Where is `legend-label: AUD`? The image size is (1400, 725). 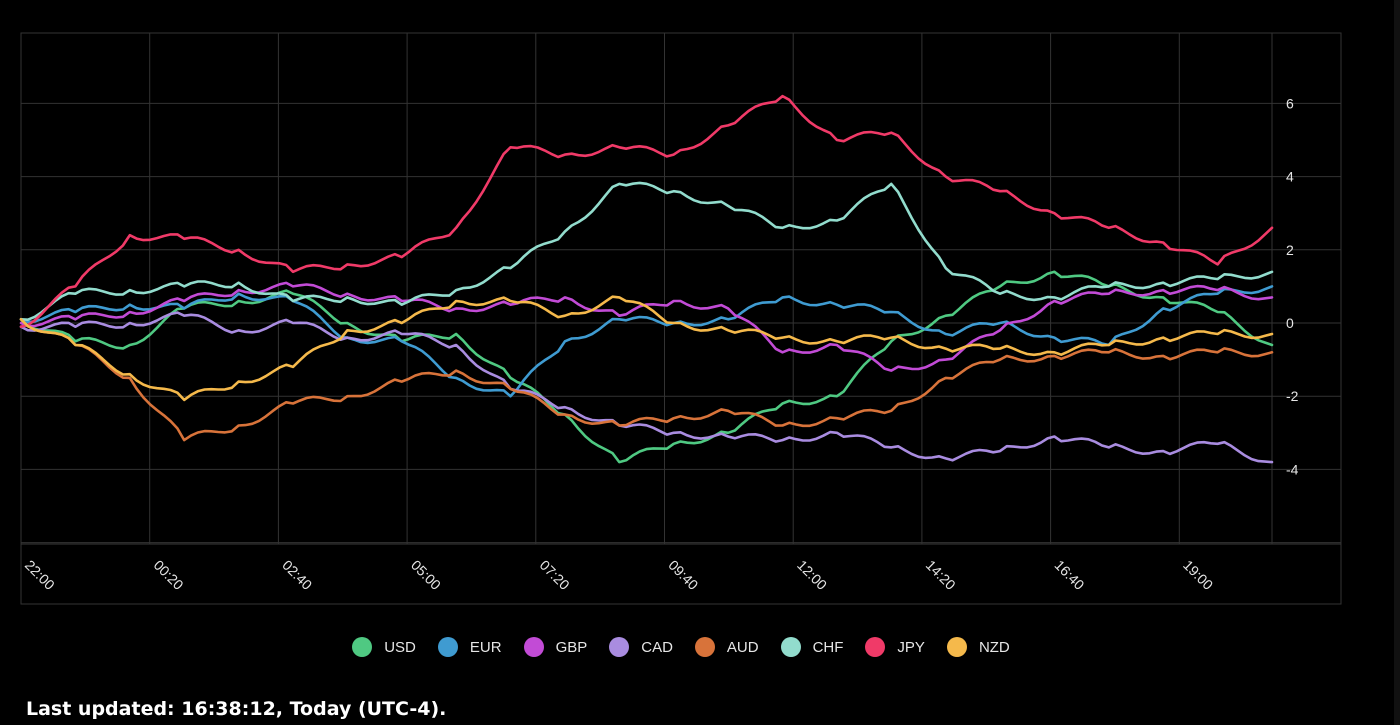 legend-label: AUD is located at coordinates (742, 647).